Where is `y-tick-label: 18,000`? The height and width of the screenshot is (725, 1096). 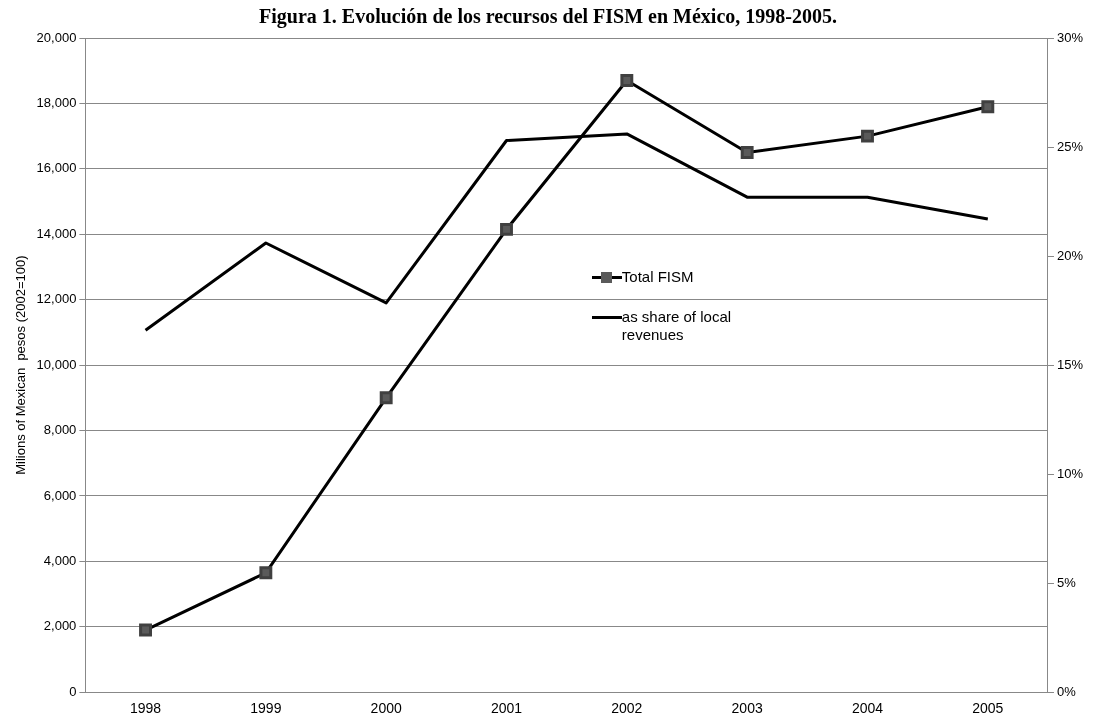 y-tick-label: 18,000 is located at coordinates (56, 102).